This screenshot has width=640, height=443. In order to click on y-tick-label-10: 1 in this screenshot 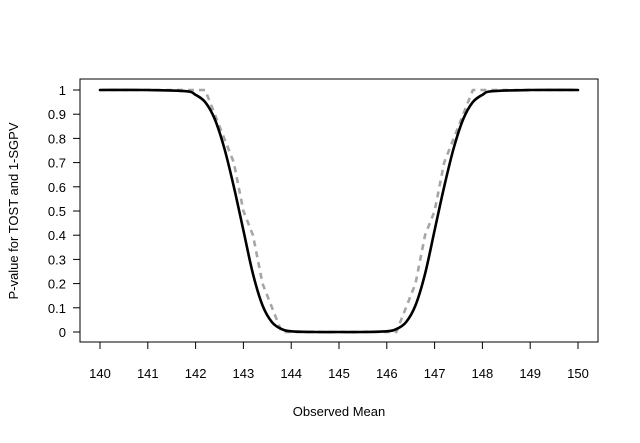, I will do `click(62, 90)`.